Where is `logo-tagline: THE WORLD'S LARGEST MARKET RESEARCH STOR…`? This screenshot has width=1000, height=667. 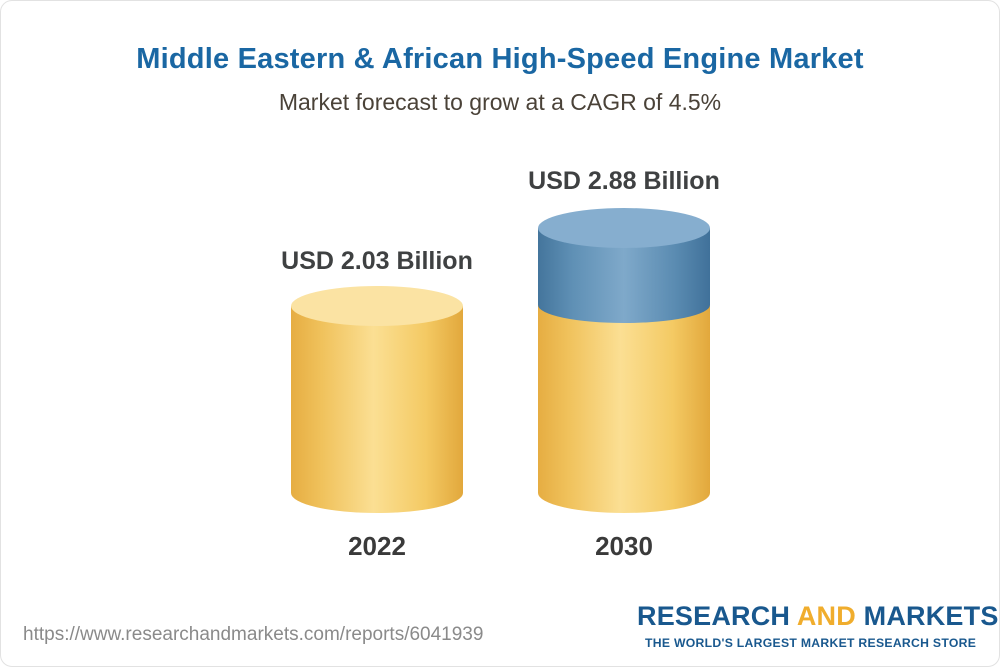 logo-tagline: THE WORLD'S LARGEST MARKET RESEARCH STOR… is located at coordinates (811, 643).